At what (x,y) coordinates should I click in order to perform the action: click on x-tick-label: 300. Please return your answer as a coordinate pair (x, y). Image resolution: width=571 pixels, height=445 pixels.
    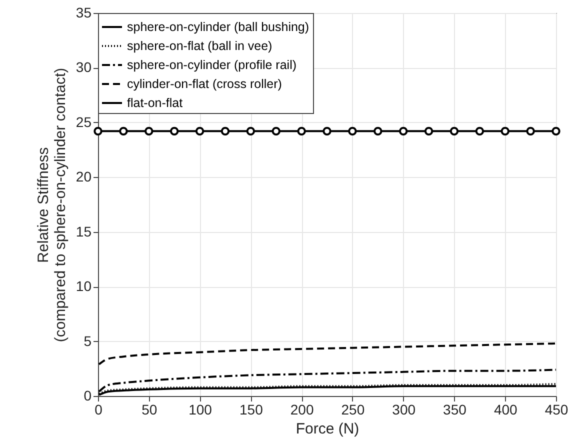
    Looking at the image, I should click on (404, 410).